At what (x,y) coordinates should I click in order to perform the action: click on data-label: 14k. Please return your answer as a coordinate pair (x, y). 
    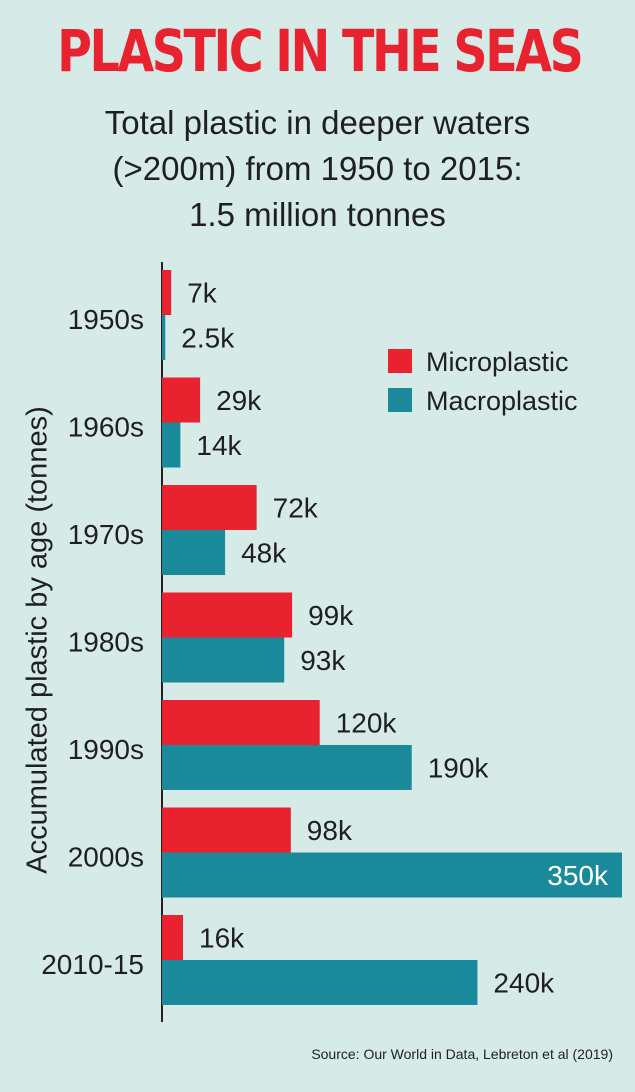
    Looking at the image, I should click on (219, 445).